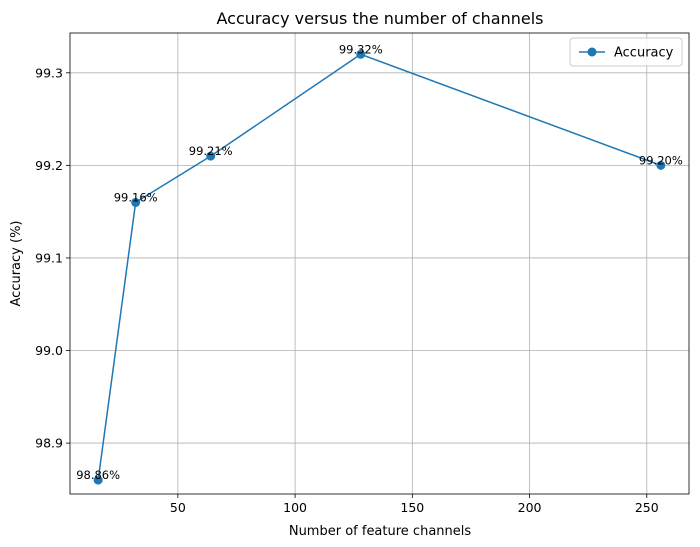  I want to click on x-tick-label: 200, so click(530, 507).